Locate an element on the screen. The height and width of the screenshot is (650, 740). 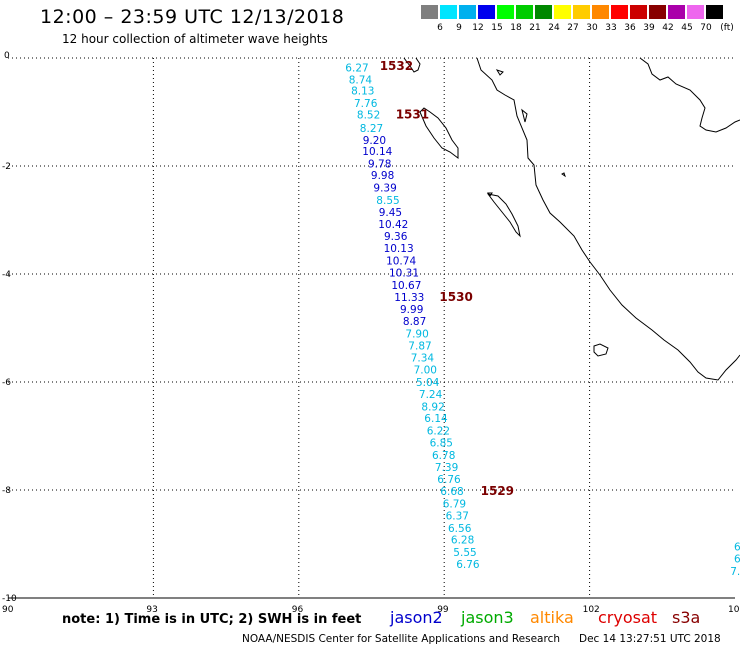
legend-unit: (ft) is located at coordinates (727, 28).